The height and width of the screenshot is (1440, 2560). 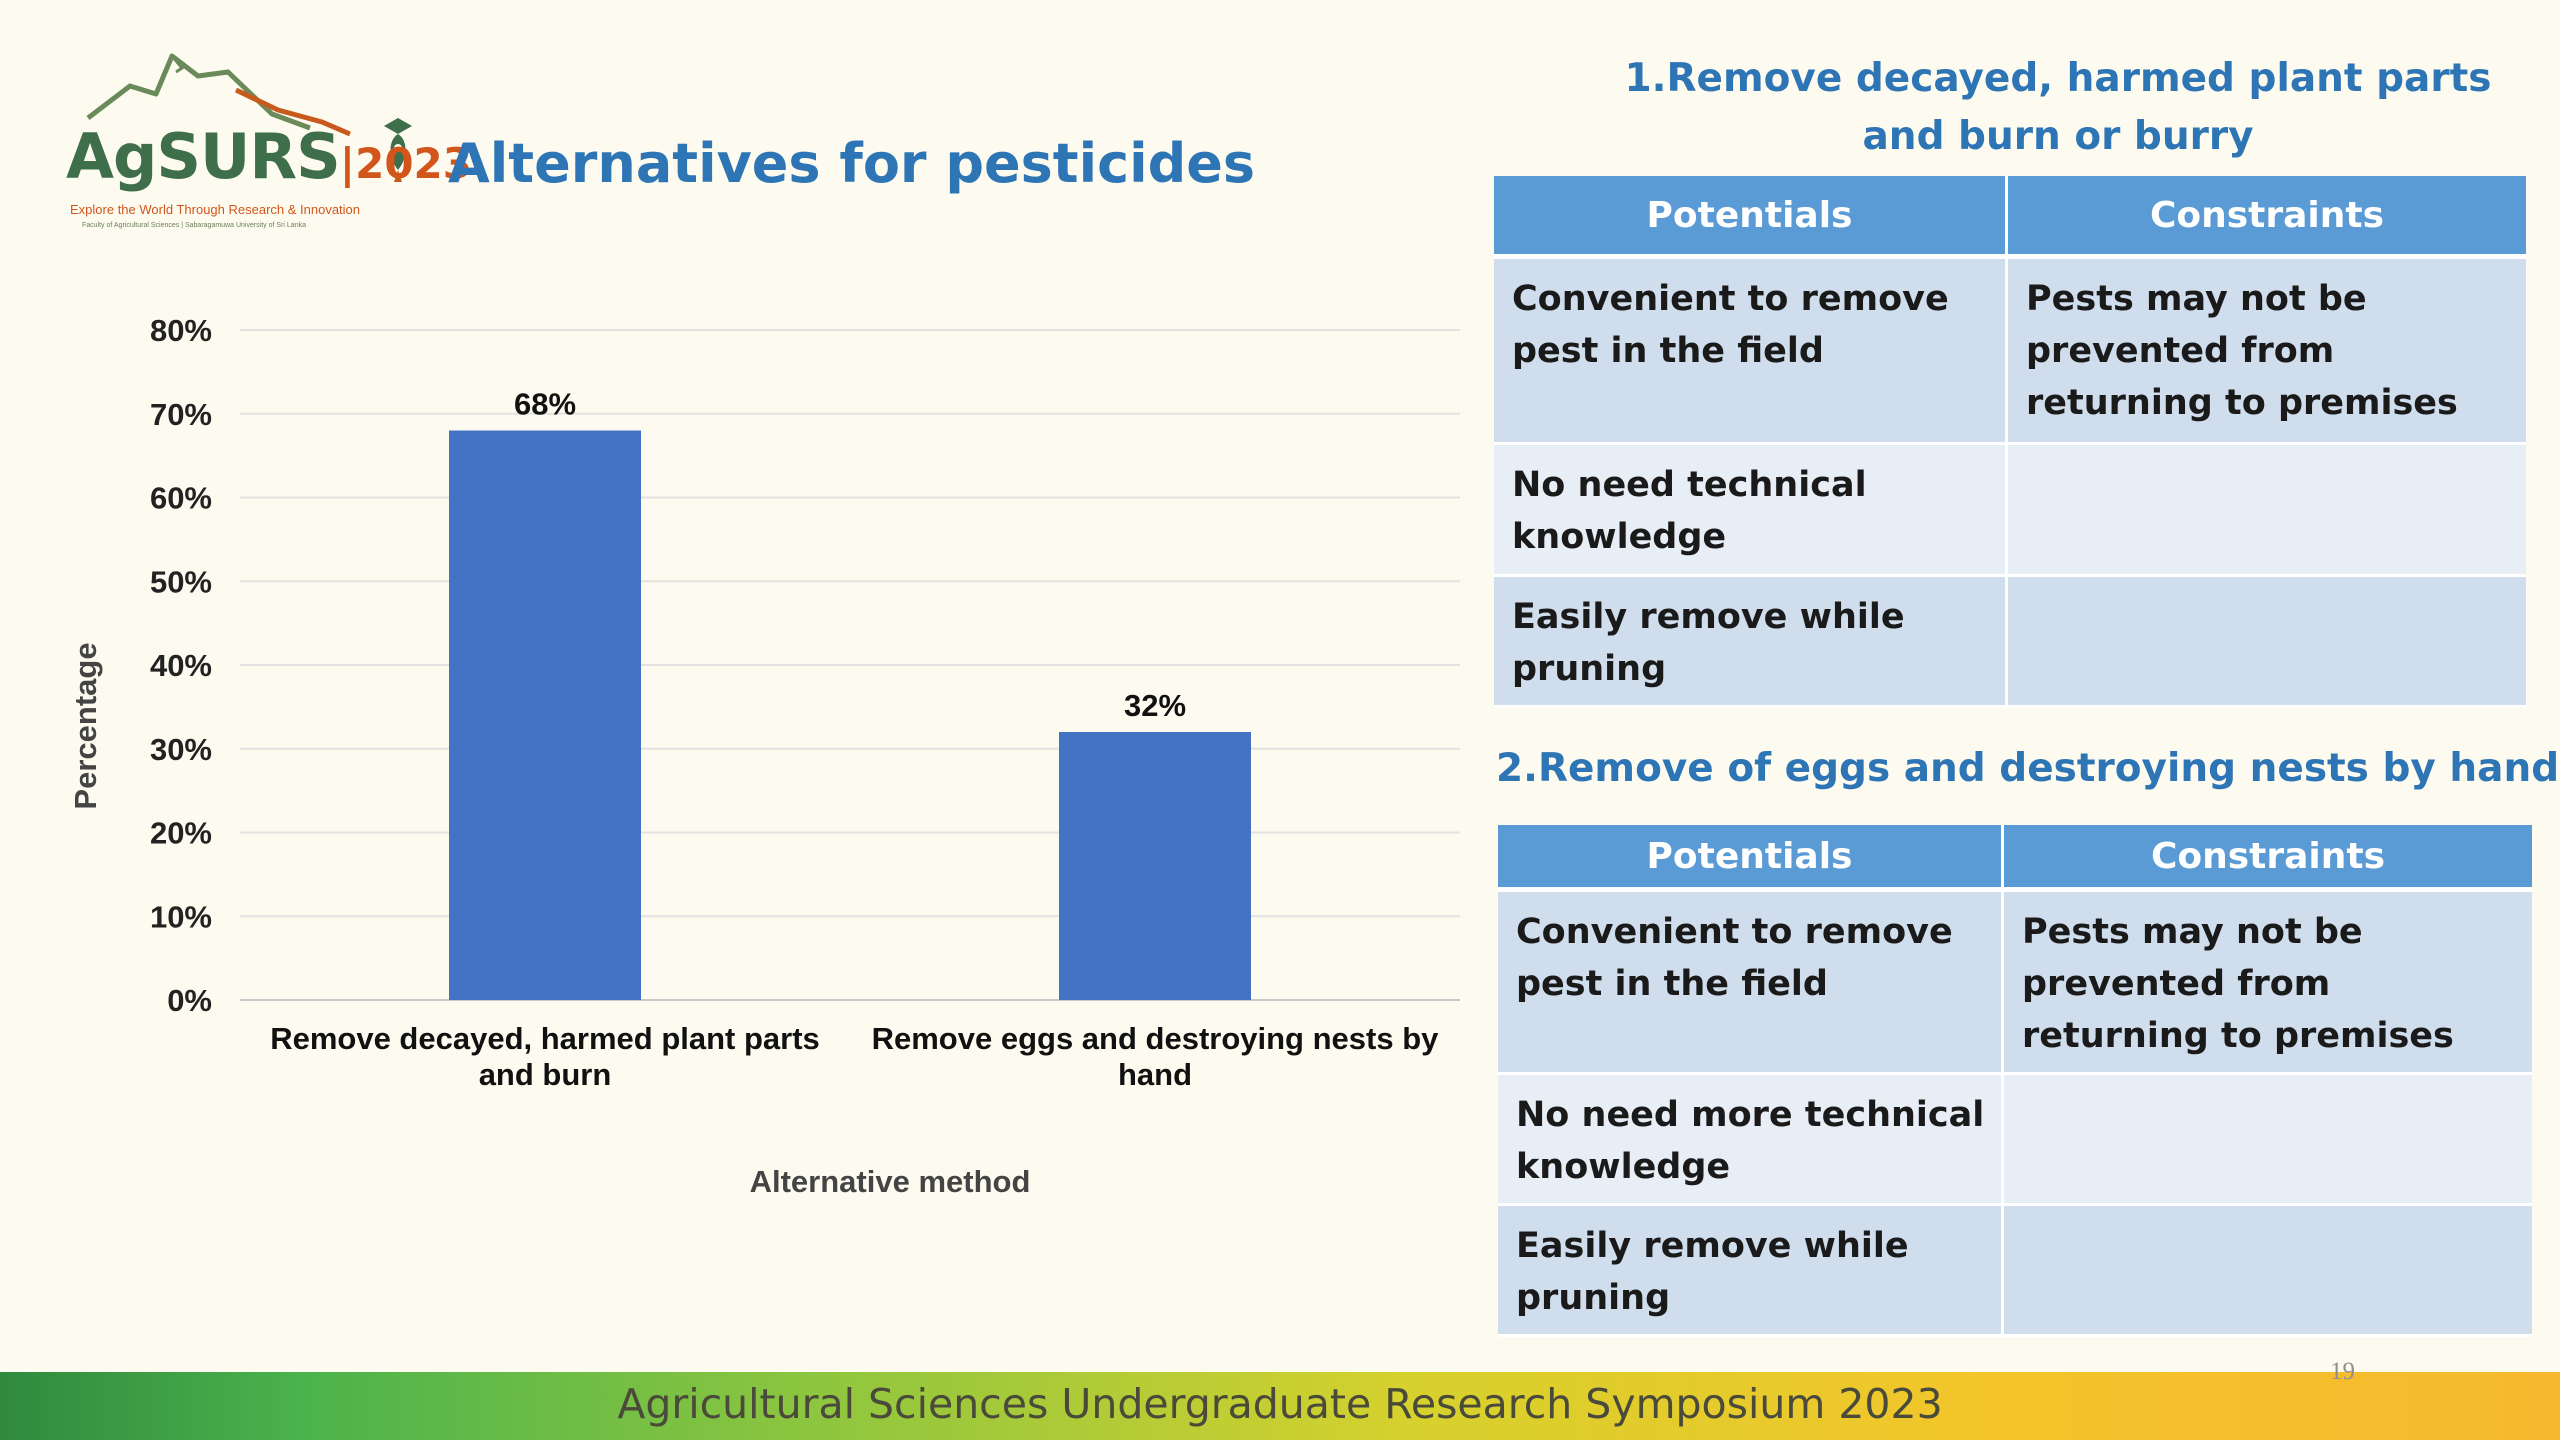 I want to click on y-tick-label: 50%, so click(x=181, y=581).